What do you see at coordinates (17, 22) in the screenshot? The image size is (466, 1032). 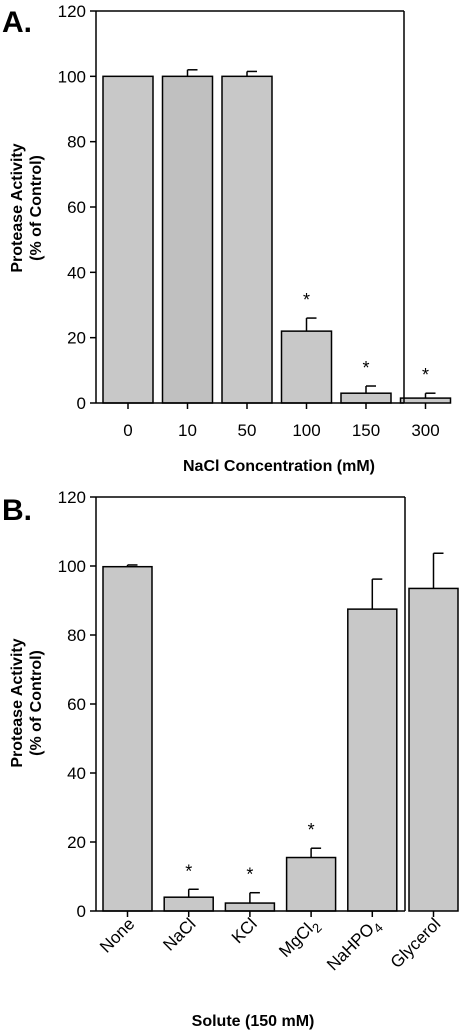 I see `panel-a-label: A.` at bounding box center [17, 22].